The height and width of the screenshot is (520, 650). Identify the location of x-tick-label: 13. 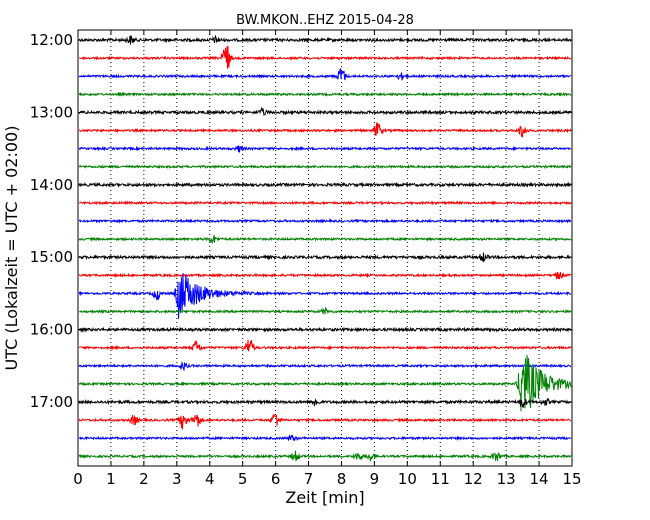
(506, 479).